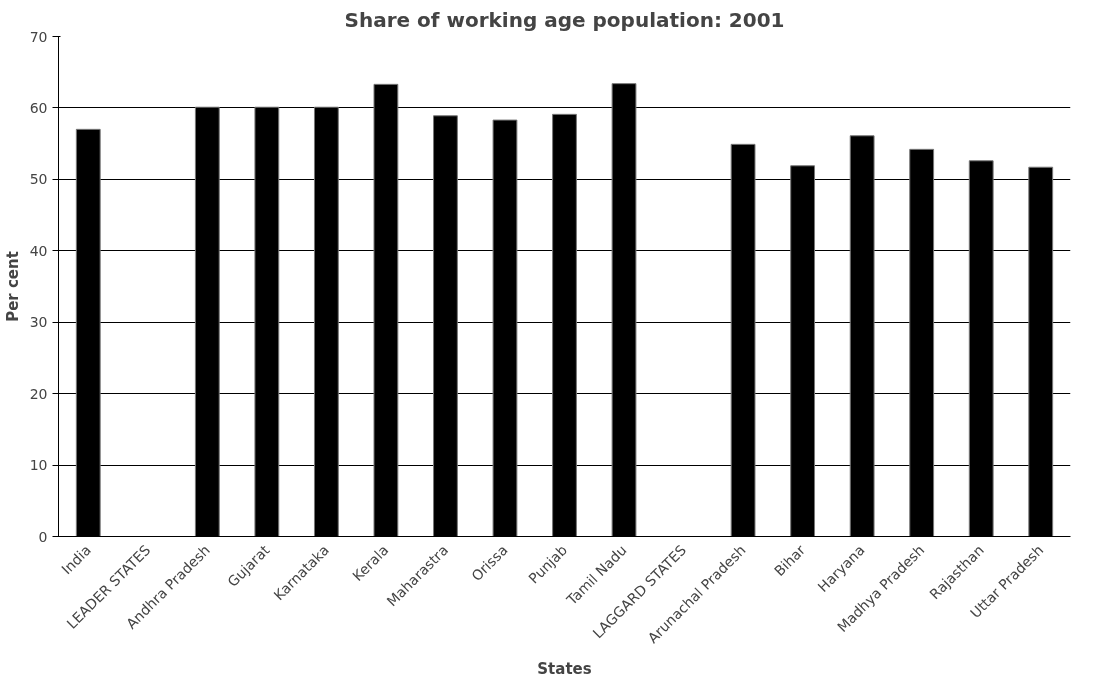 Image resolution: width=1100 pixels, height=687 pixels. I want to click on y-tick-label: 10, so click(38, 465).